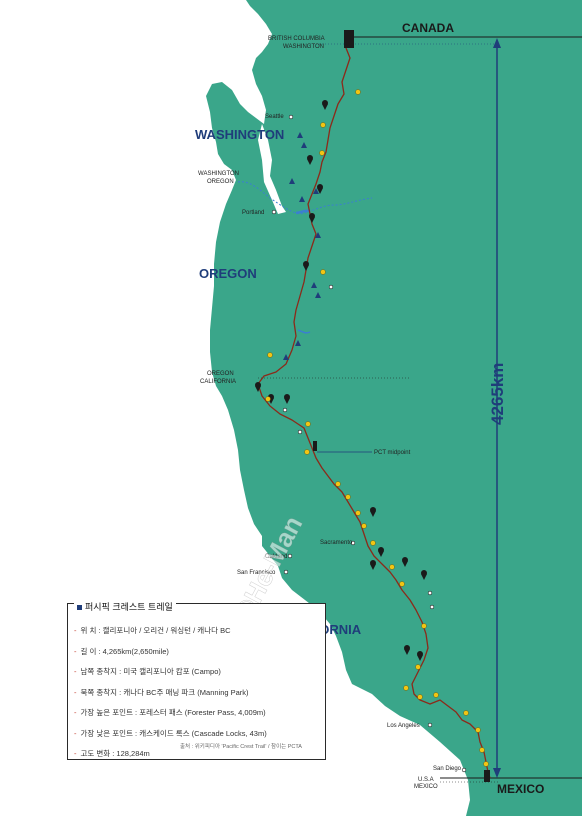 The width and height of the screenshot is (582, 816). Describe the element at coordinates (112, 753) in the screenshot. I see `info-item-elevation-change: - 고도 변화 : 128,284m` at that location.